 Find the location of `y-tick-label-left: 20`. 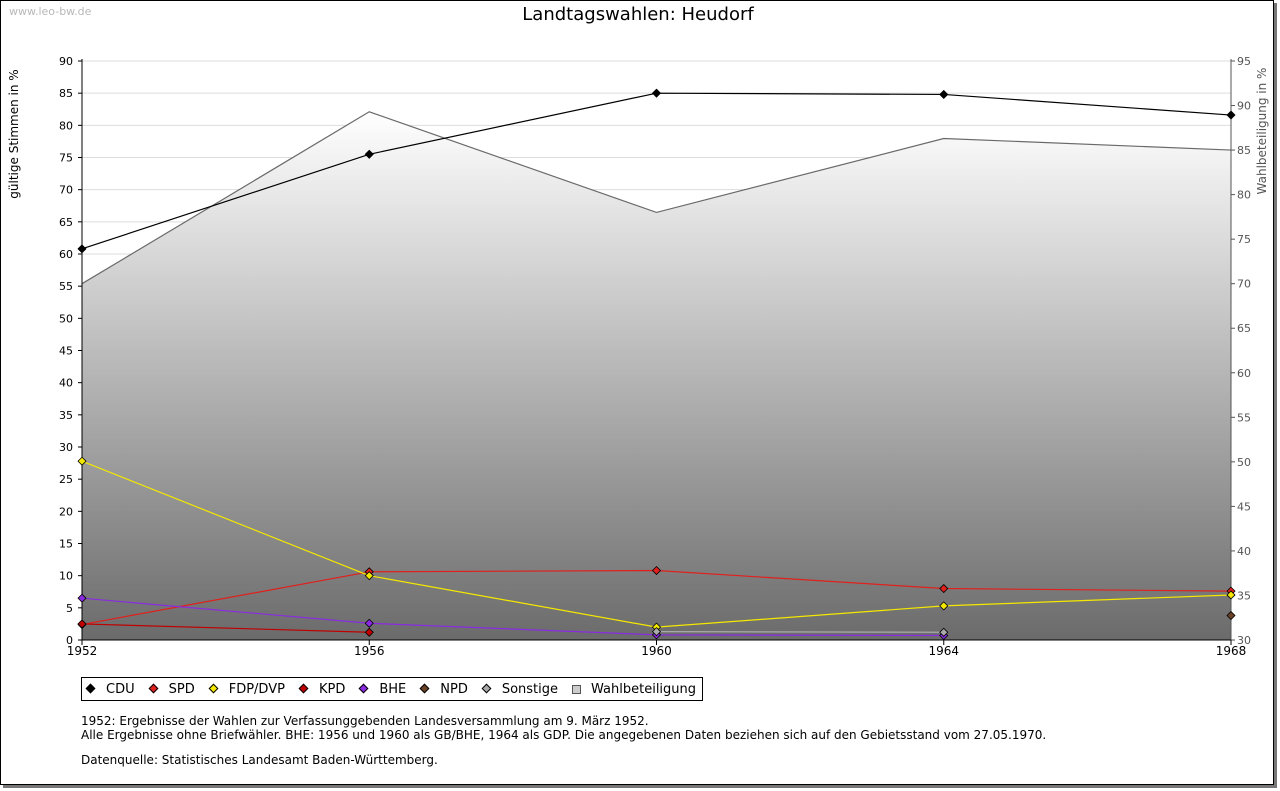

y-tick-label-left: 20 is located at coordinates (66, 511).